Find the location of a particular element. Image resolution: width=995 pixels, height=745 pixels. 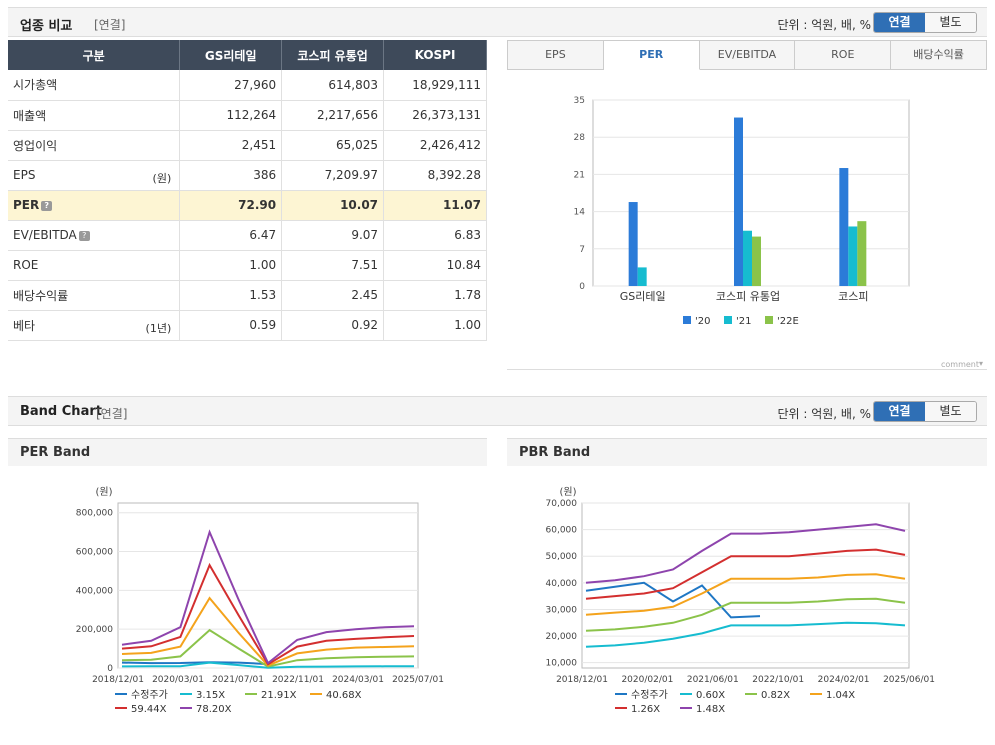

band-toggle: 연결 별도 is located at coordinates (925, 411).